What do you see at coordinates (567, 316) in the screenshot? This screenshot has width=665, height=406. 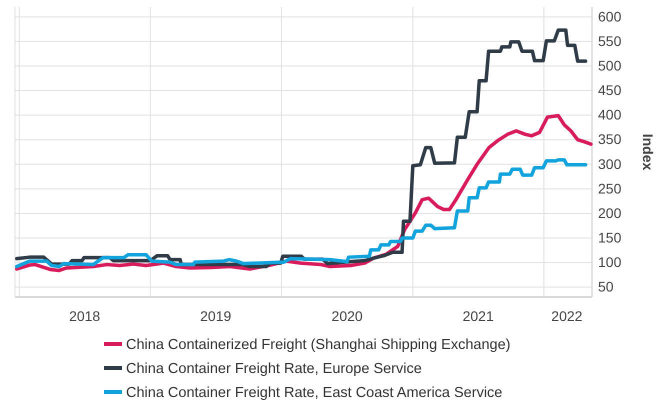 I see `x-tick-label: 2022` at bounding box center [567, 316].